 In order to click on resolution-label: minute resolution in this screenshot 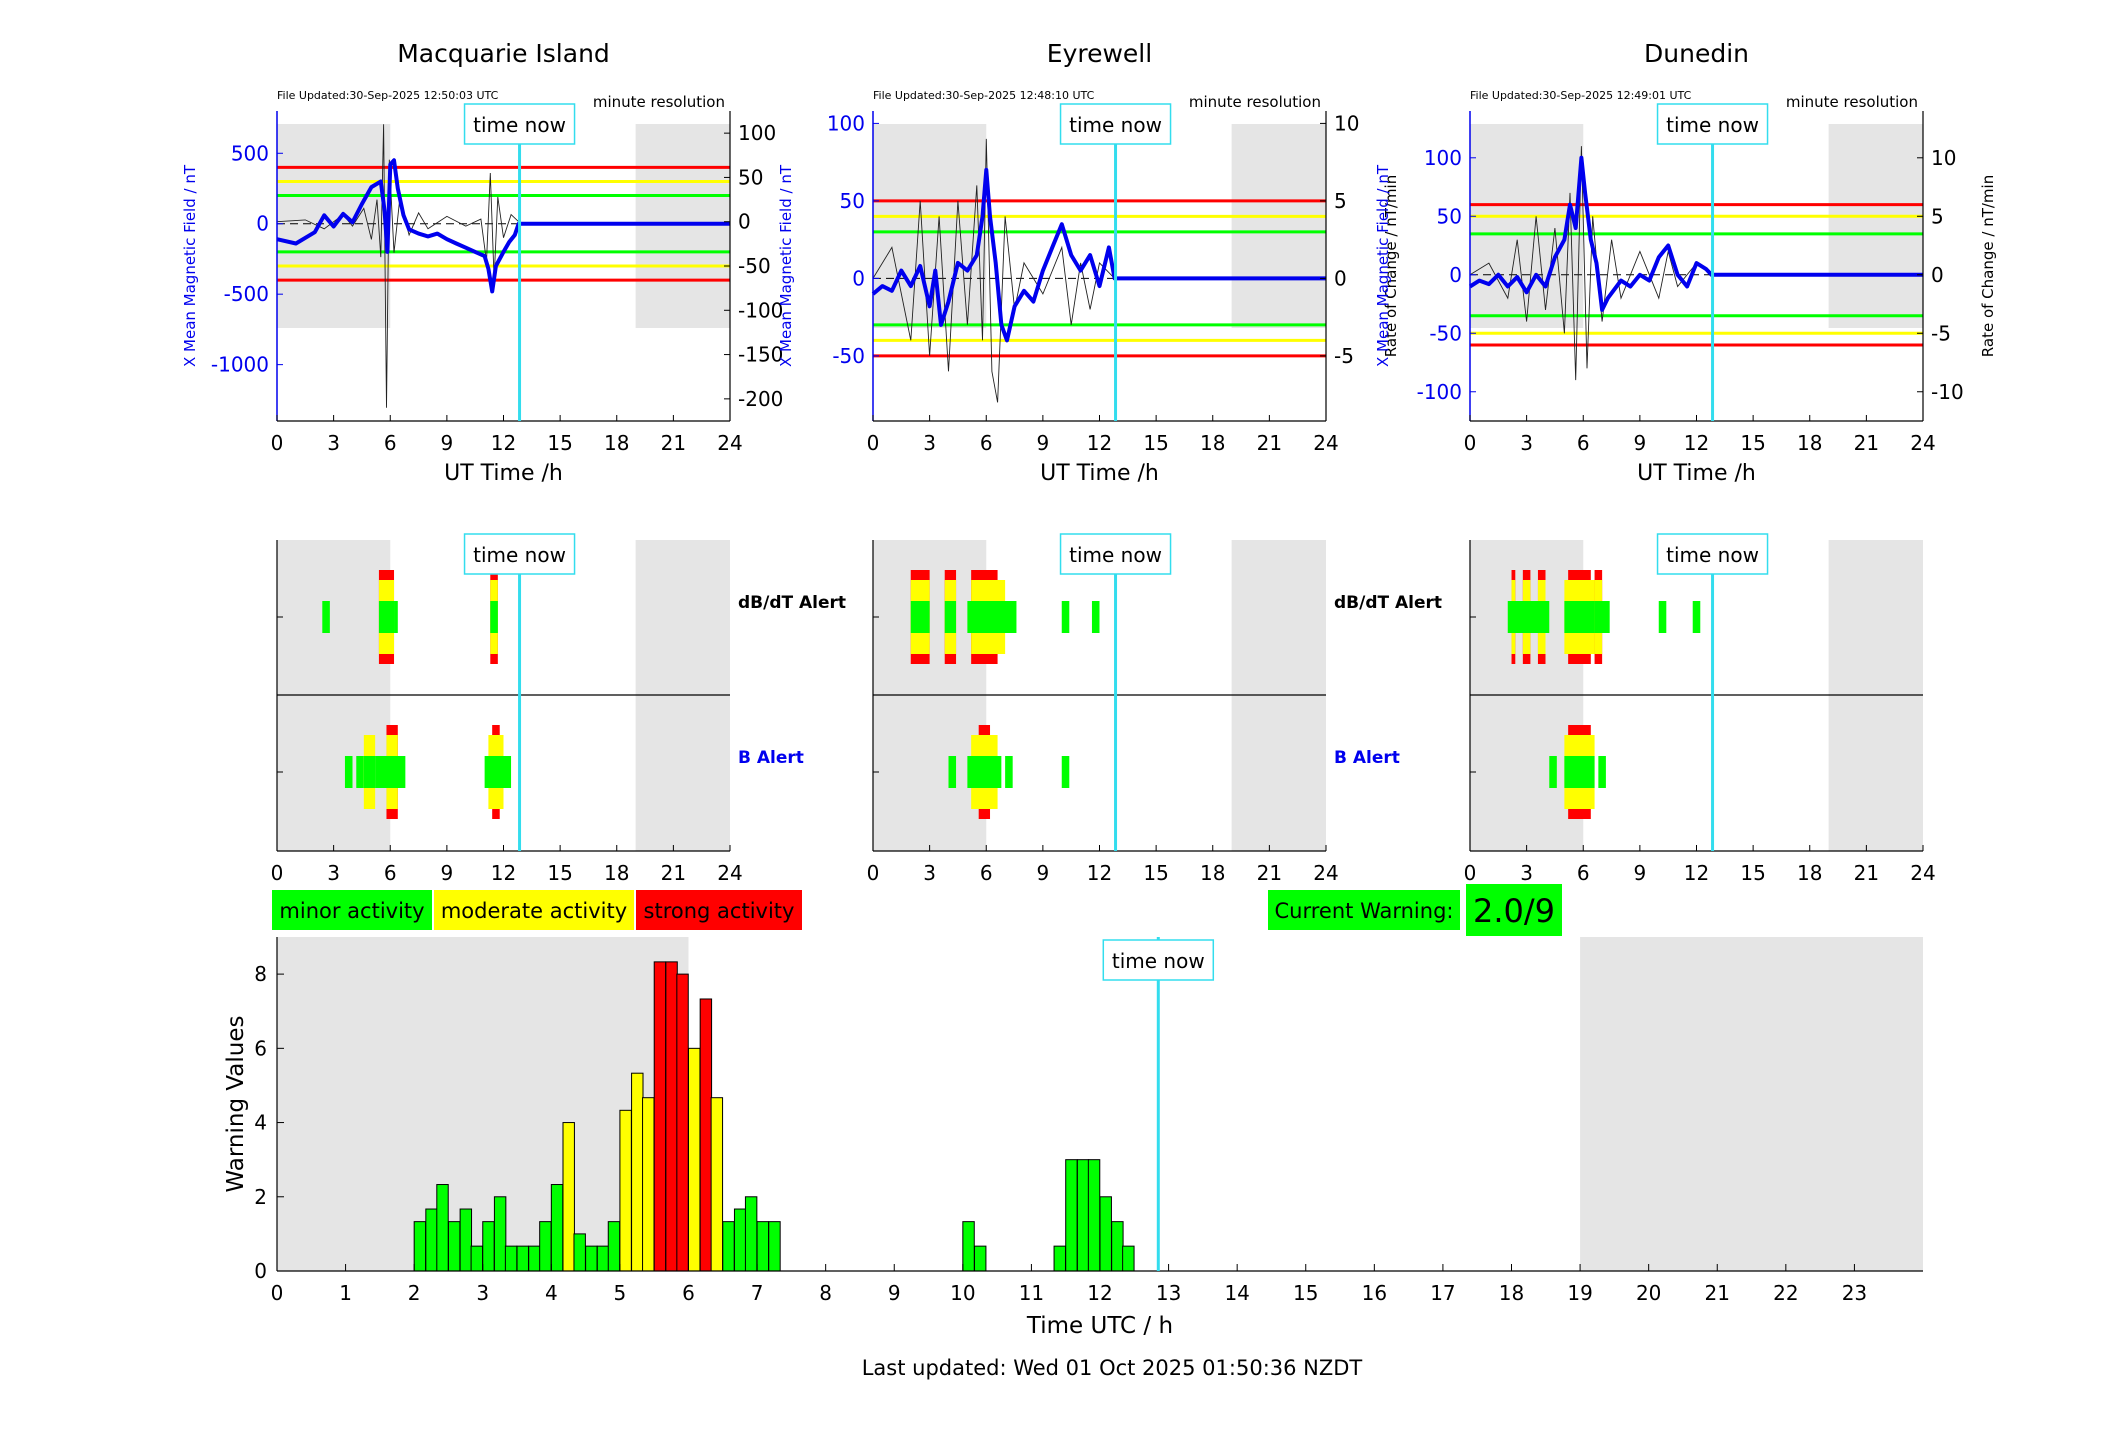, I will do `click(1255, 102)`.